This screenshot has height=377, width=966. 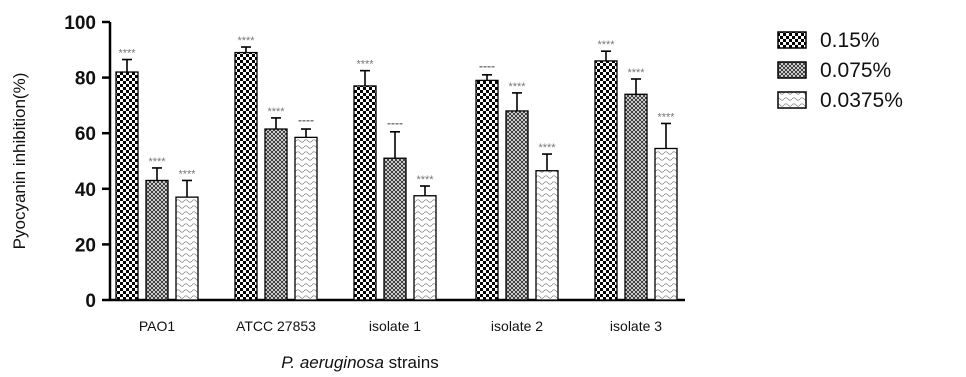 I want to click on x-axis-title-italic: P. aeruginosa, so click(x=332, y=362).